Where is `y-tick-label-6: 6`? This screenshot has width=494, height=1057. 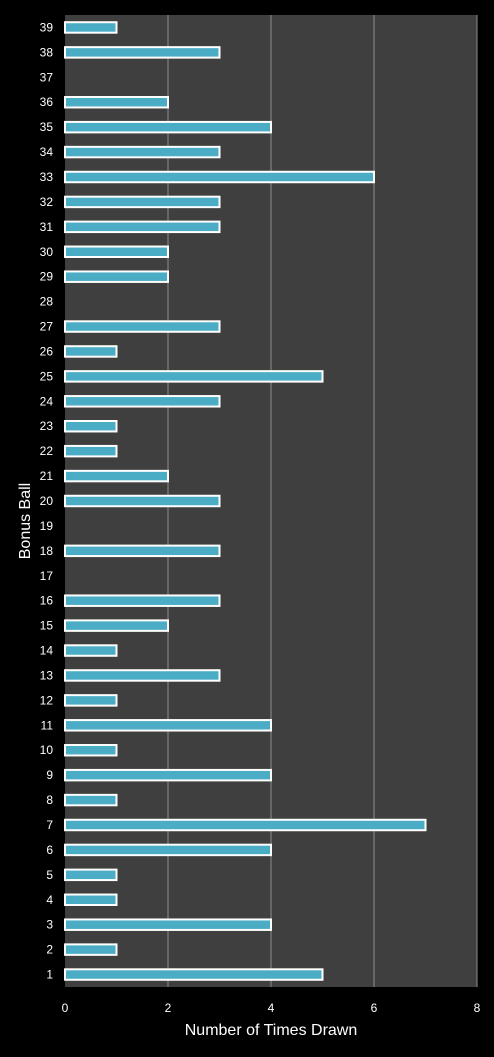 y-tick-label-6: 6 is located at coordinates (49, 850).